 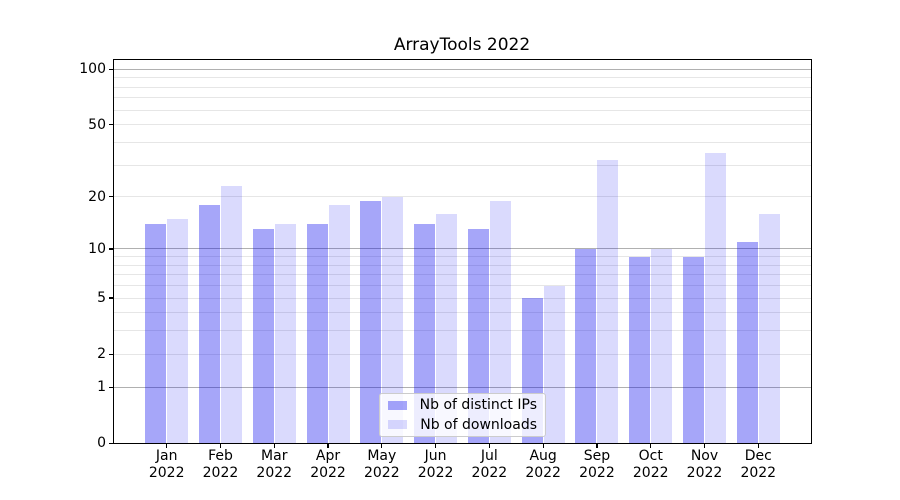 I want to click on xtick-month: Feb, so click(x=220, y=456).